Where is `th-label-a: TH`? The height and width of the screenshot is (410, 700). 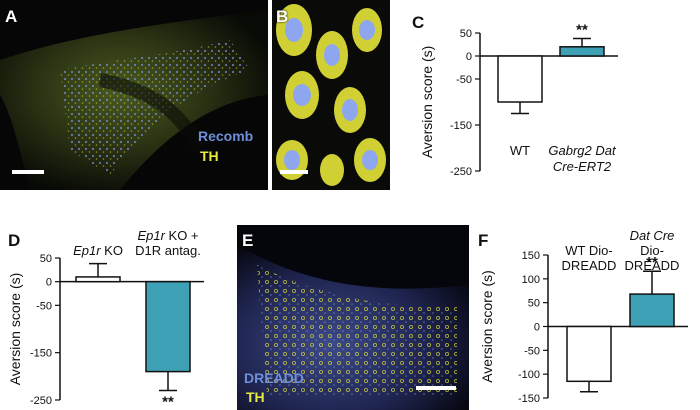 th-label-a: TH is located at coordinates (209, 156).